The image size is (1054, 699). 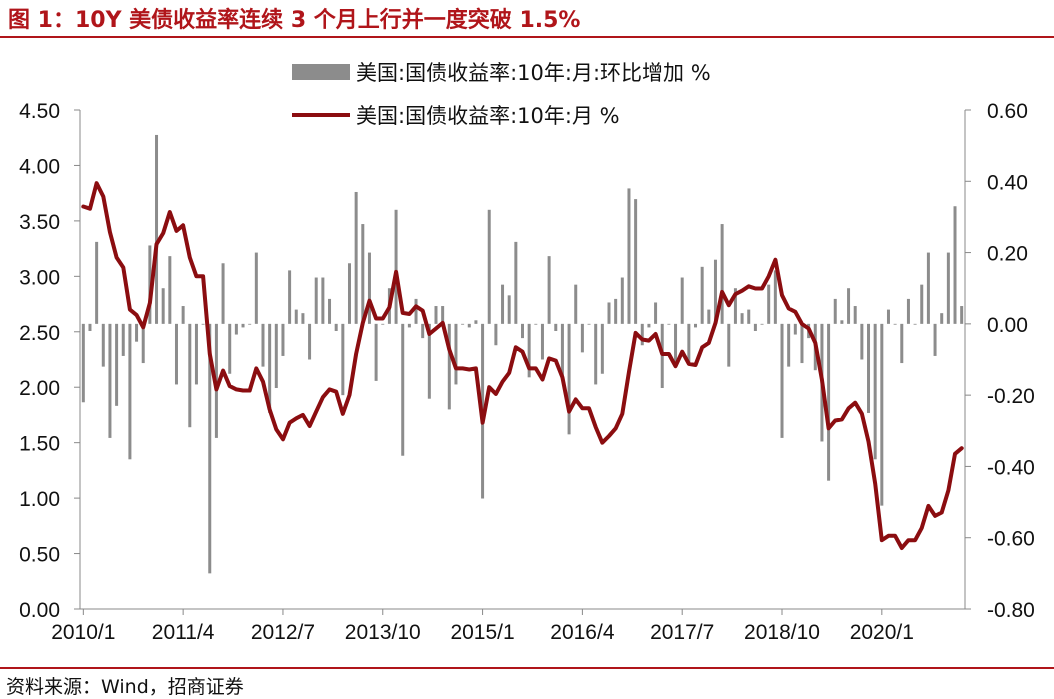 I want to click on x-tick-label: 2020/1, so click(x=882, y=632).